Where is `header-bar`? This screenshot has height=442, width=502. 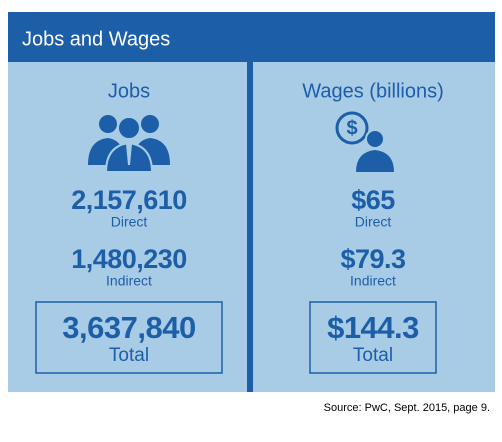 header-bar is located at coordinates (251, 37).